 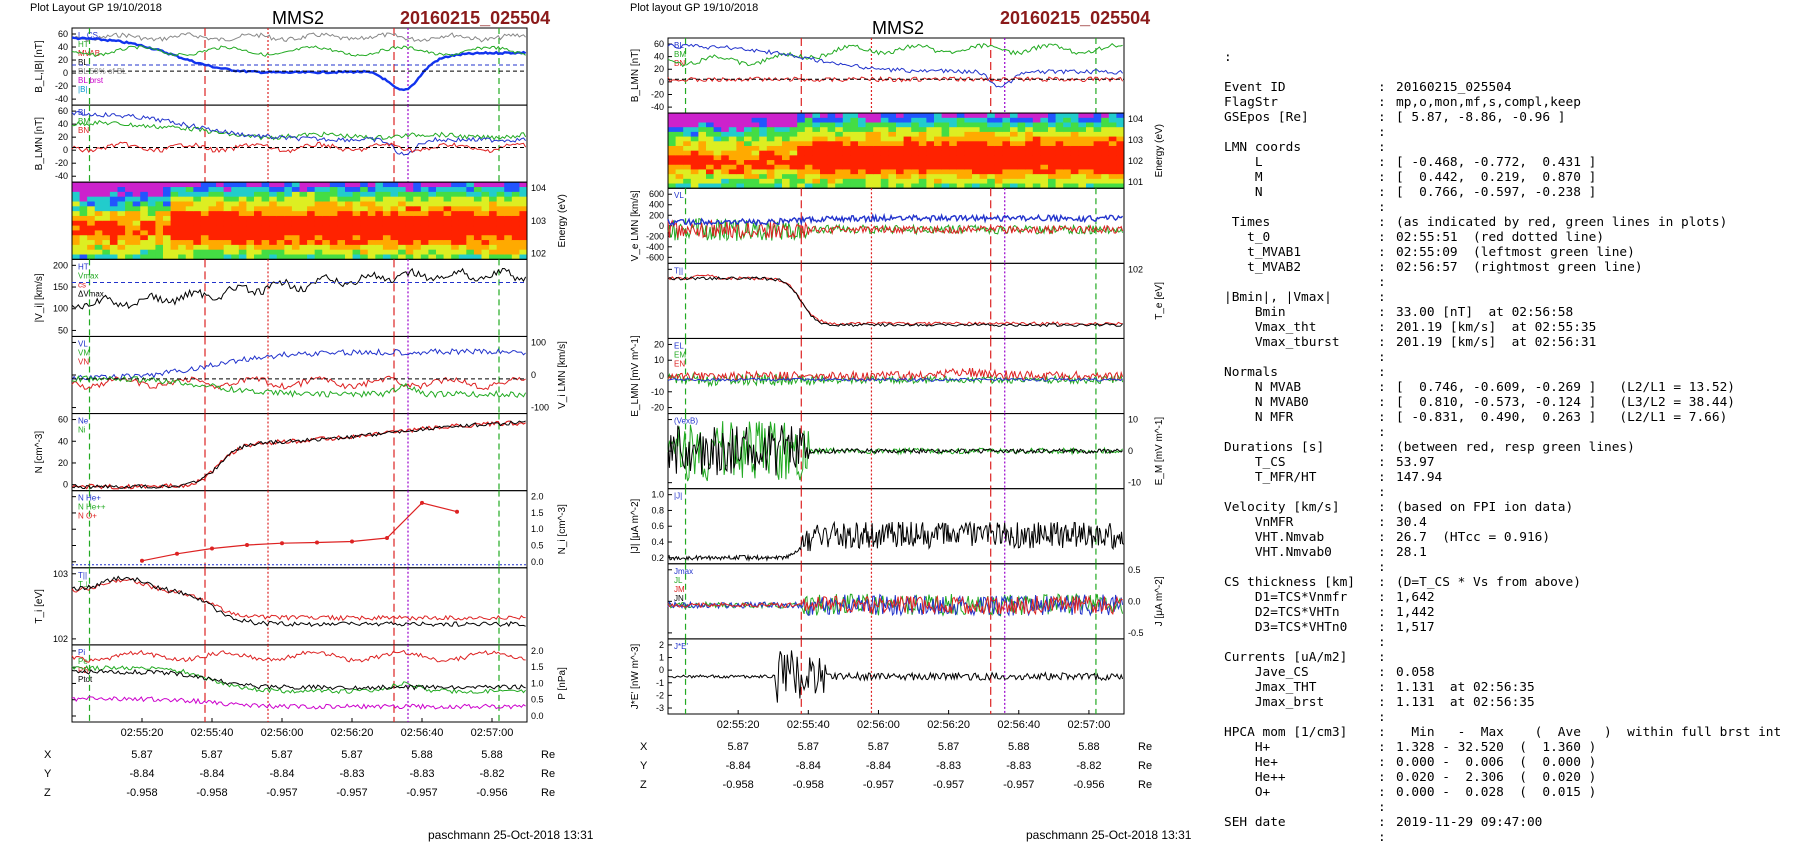 What do you see at coordinates (657, 542) in the screenshot?
I see `y-tick-label: 0.4` at bounding box center [657, 542].